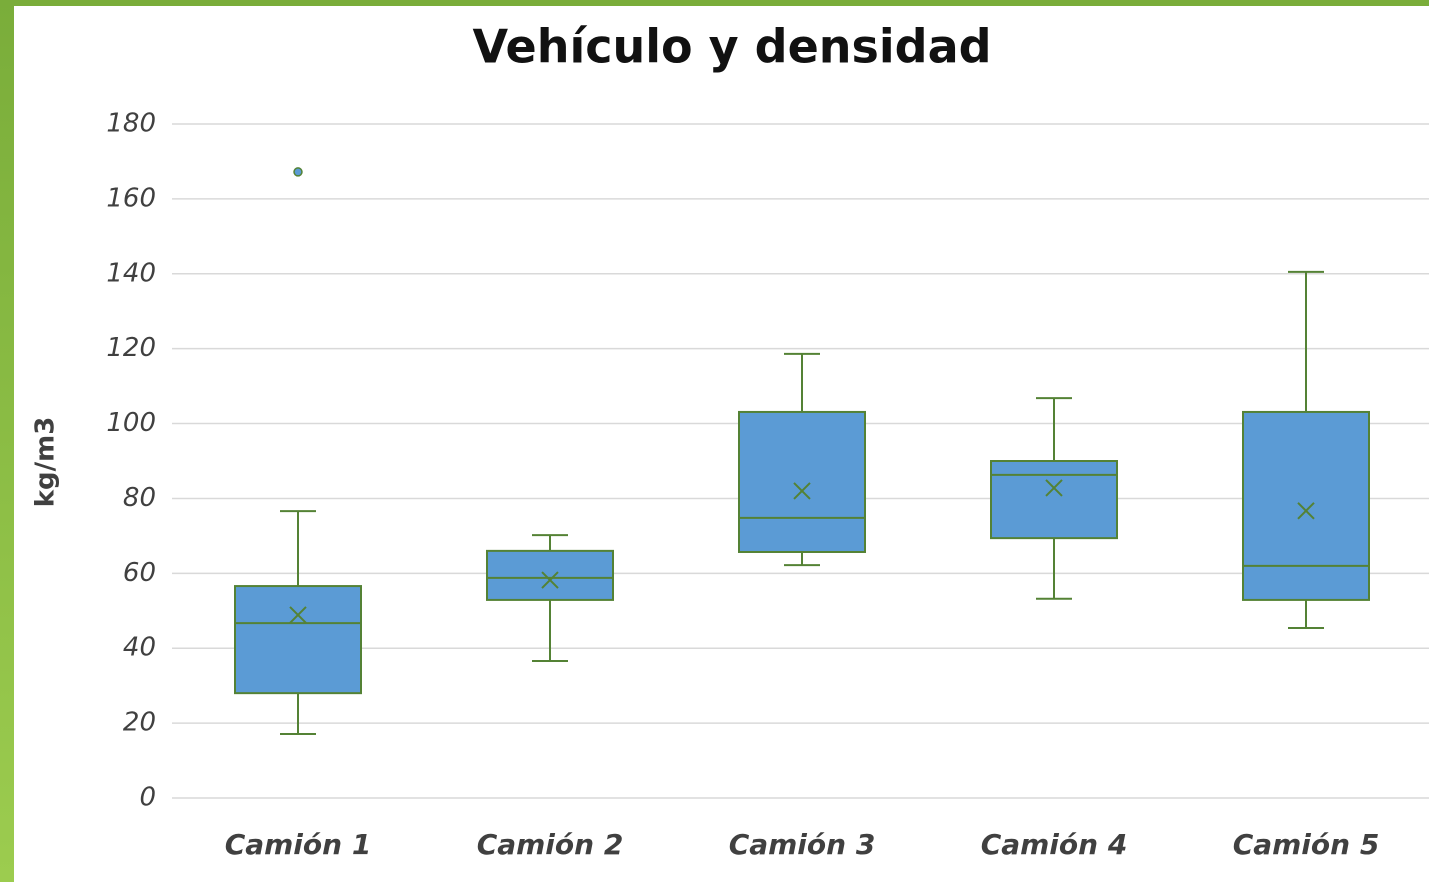  Describe the element at coordinates (139, 648) in the screenshot. I see `y-tick-label: 40` at that location.